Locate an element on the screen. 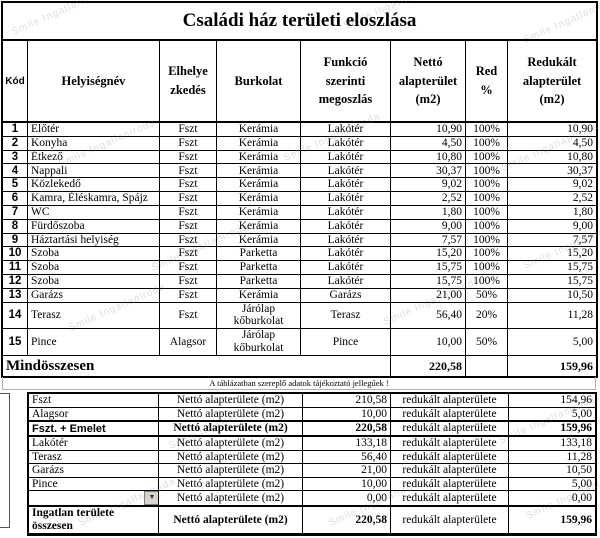 This screenshot has width=600, height=538. cell-reduced-area: 15,20 is located at coordinates (552, 254).